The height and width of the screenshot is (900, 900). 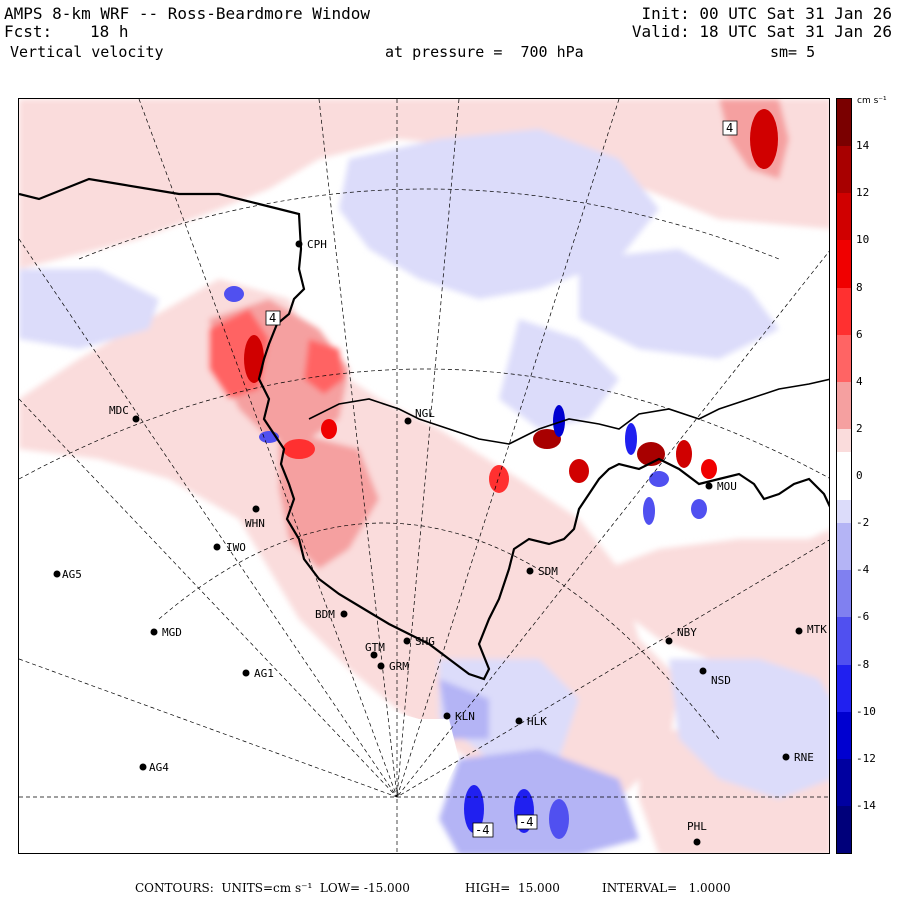 What do you see at coordinates (255, 523) in the screenshot?
I see `station-label: WHN` at bounding box center [255, 523].